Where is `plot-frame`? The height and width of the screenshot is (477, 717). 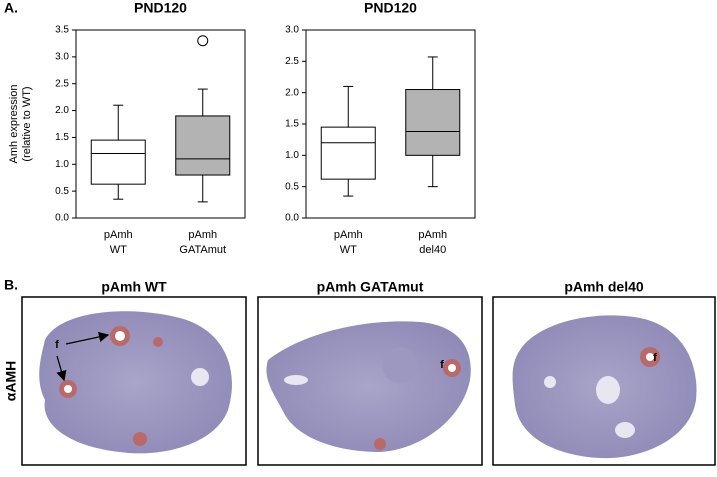
plot-frame is located at coordinates (160, 124).